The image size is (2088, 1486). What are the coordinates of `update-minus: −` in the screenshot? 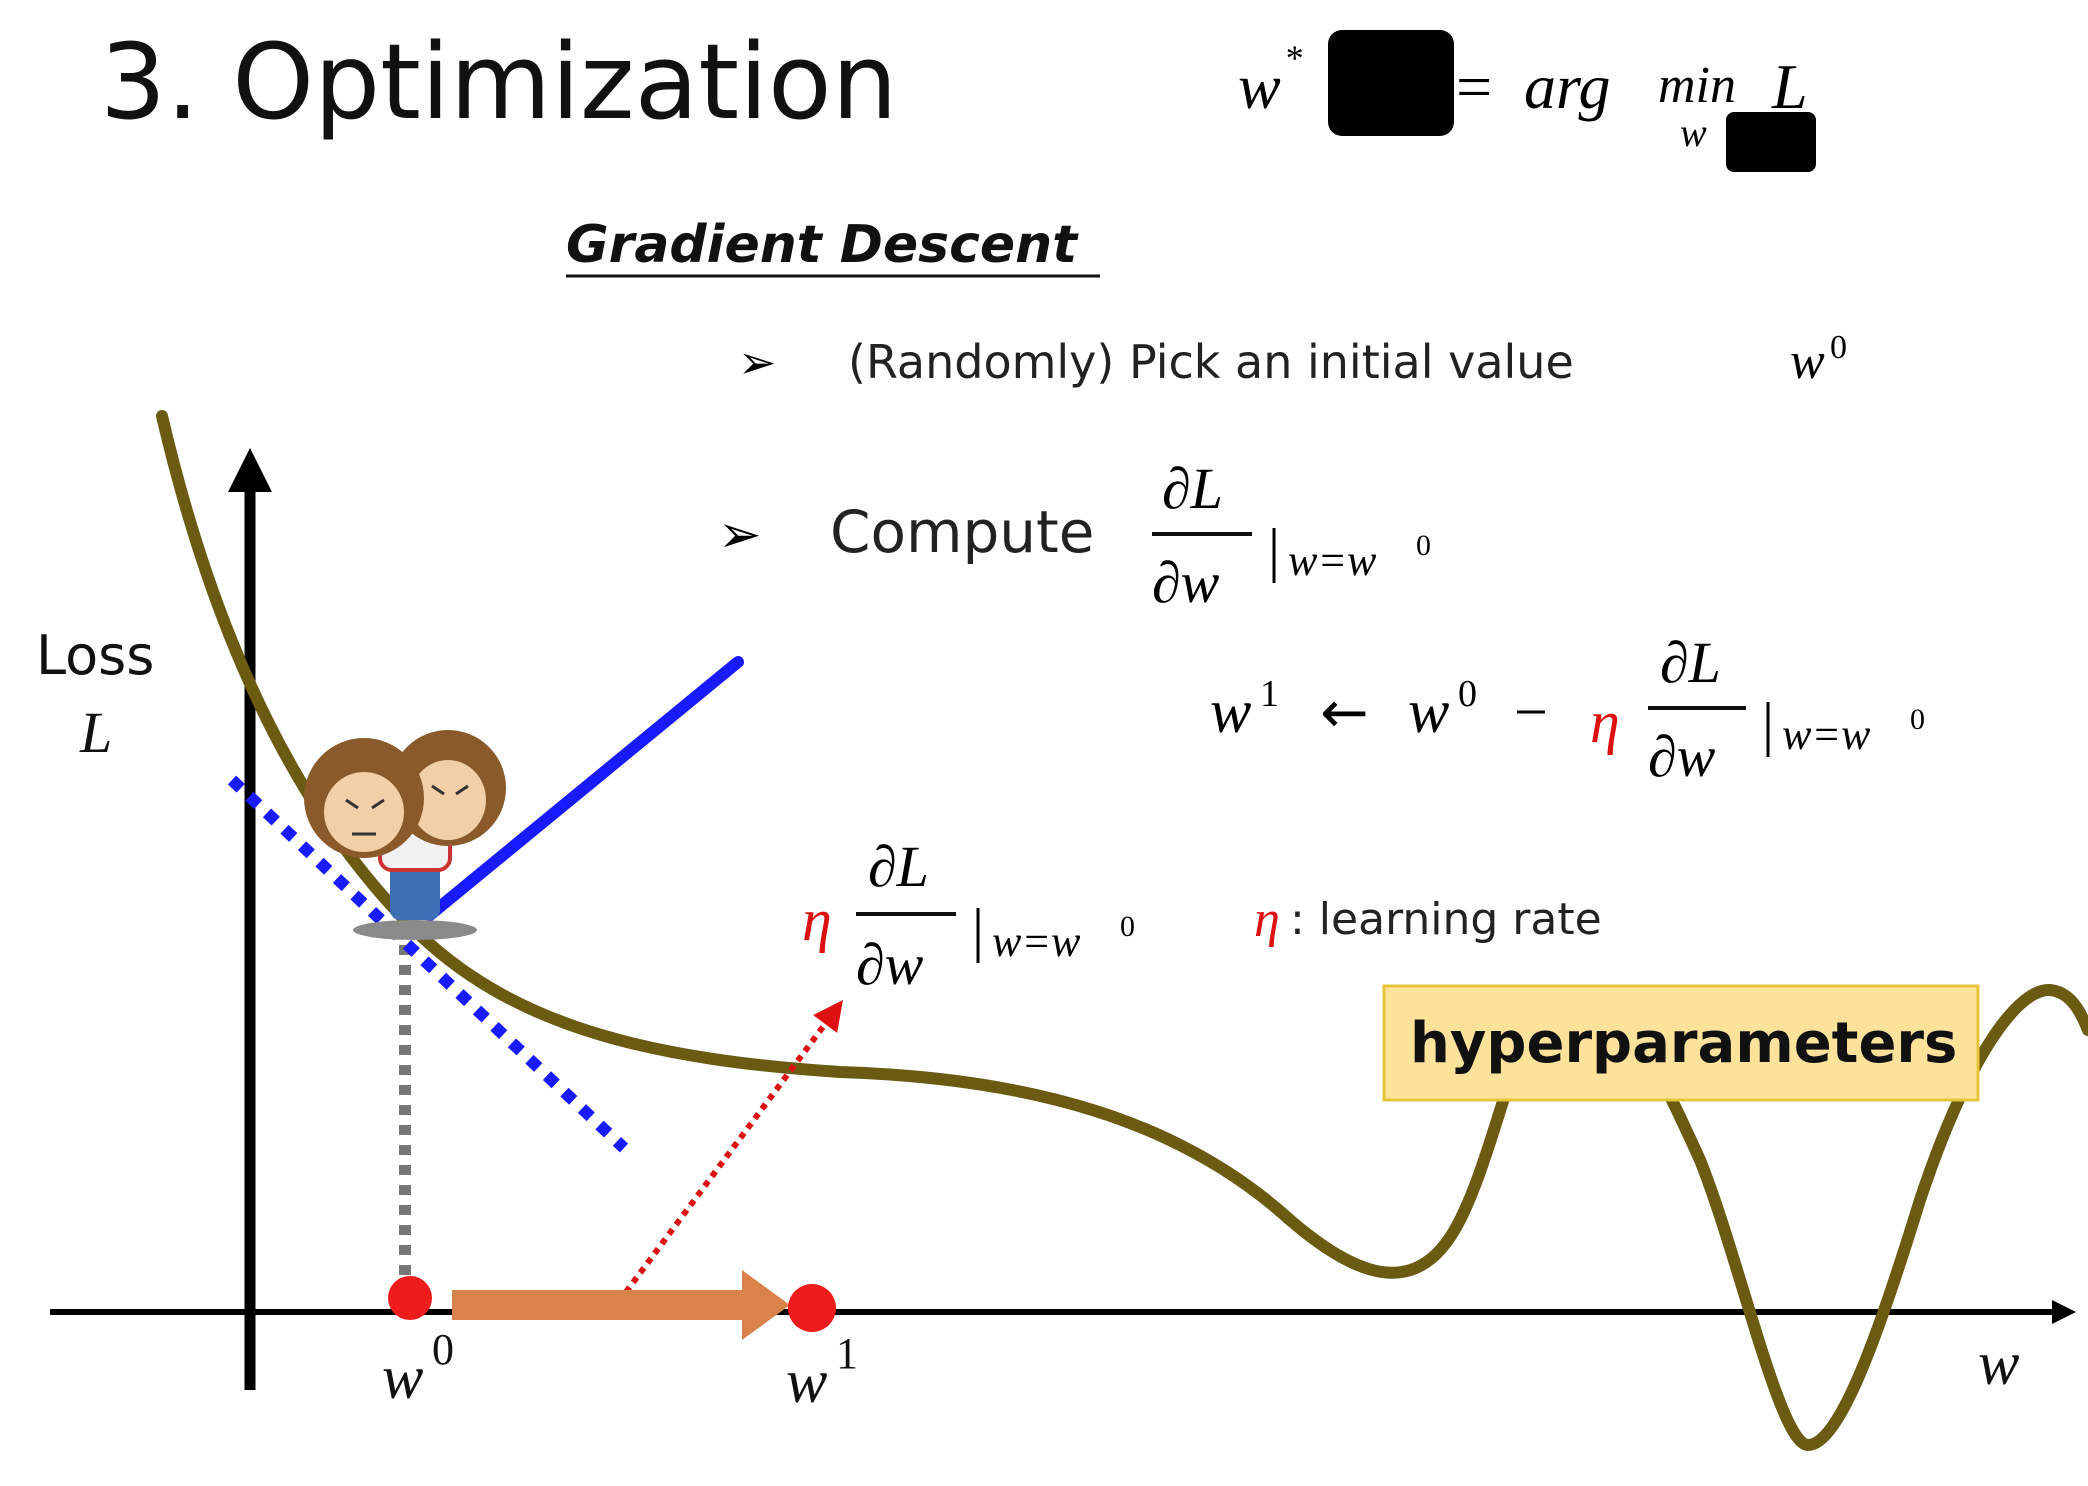 It's located at (1531, 712).